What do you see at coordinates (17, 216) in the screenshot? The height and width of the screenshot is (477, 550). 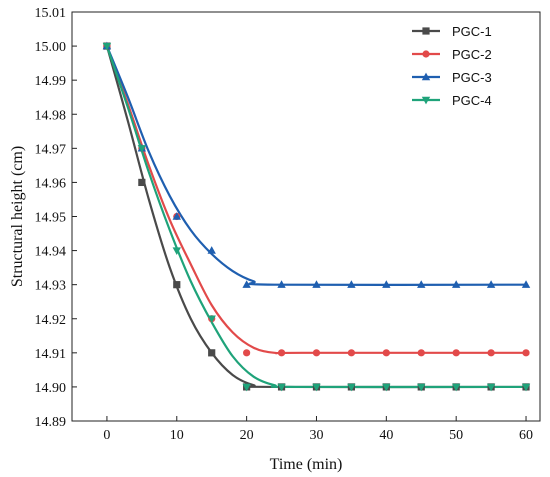 I see `y-axis-title: Structural height (cm)` at bounding box center [17, 216].